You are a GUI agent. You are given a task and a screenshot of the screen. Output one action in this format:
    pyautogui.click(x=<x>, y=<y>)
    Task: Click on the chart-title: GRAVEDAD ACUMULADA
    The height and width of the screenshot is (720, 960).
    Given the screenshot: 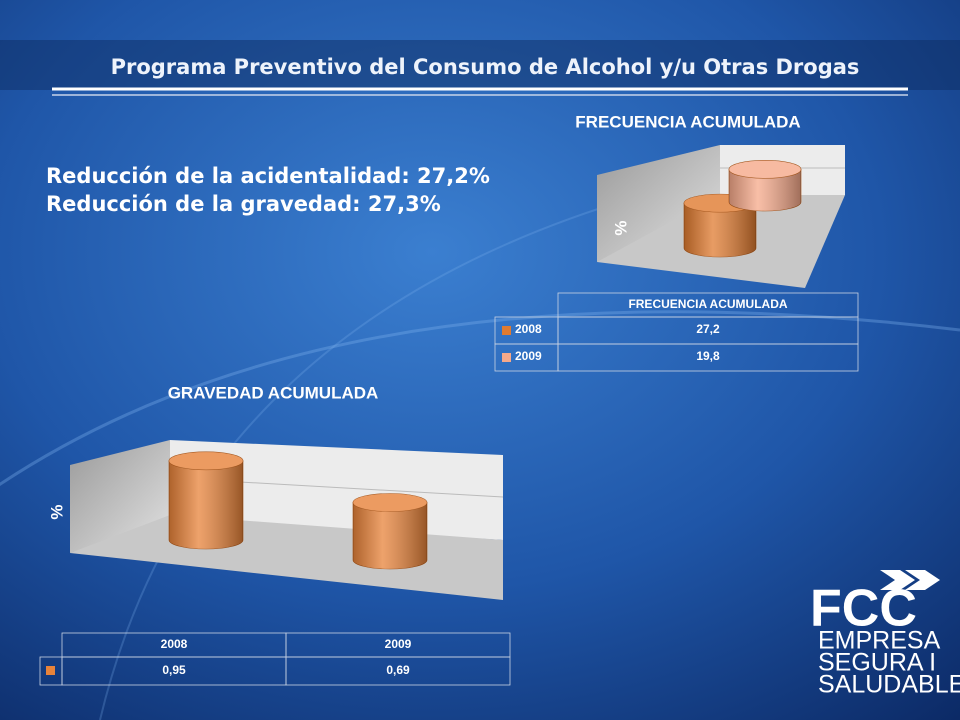 What is the action you would take?
    pyautogui.click(x=273, y=392)
    